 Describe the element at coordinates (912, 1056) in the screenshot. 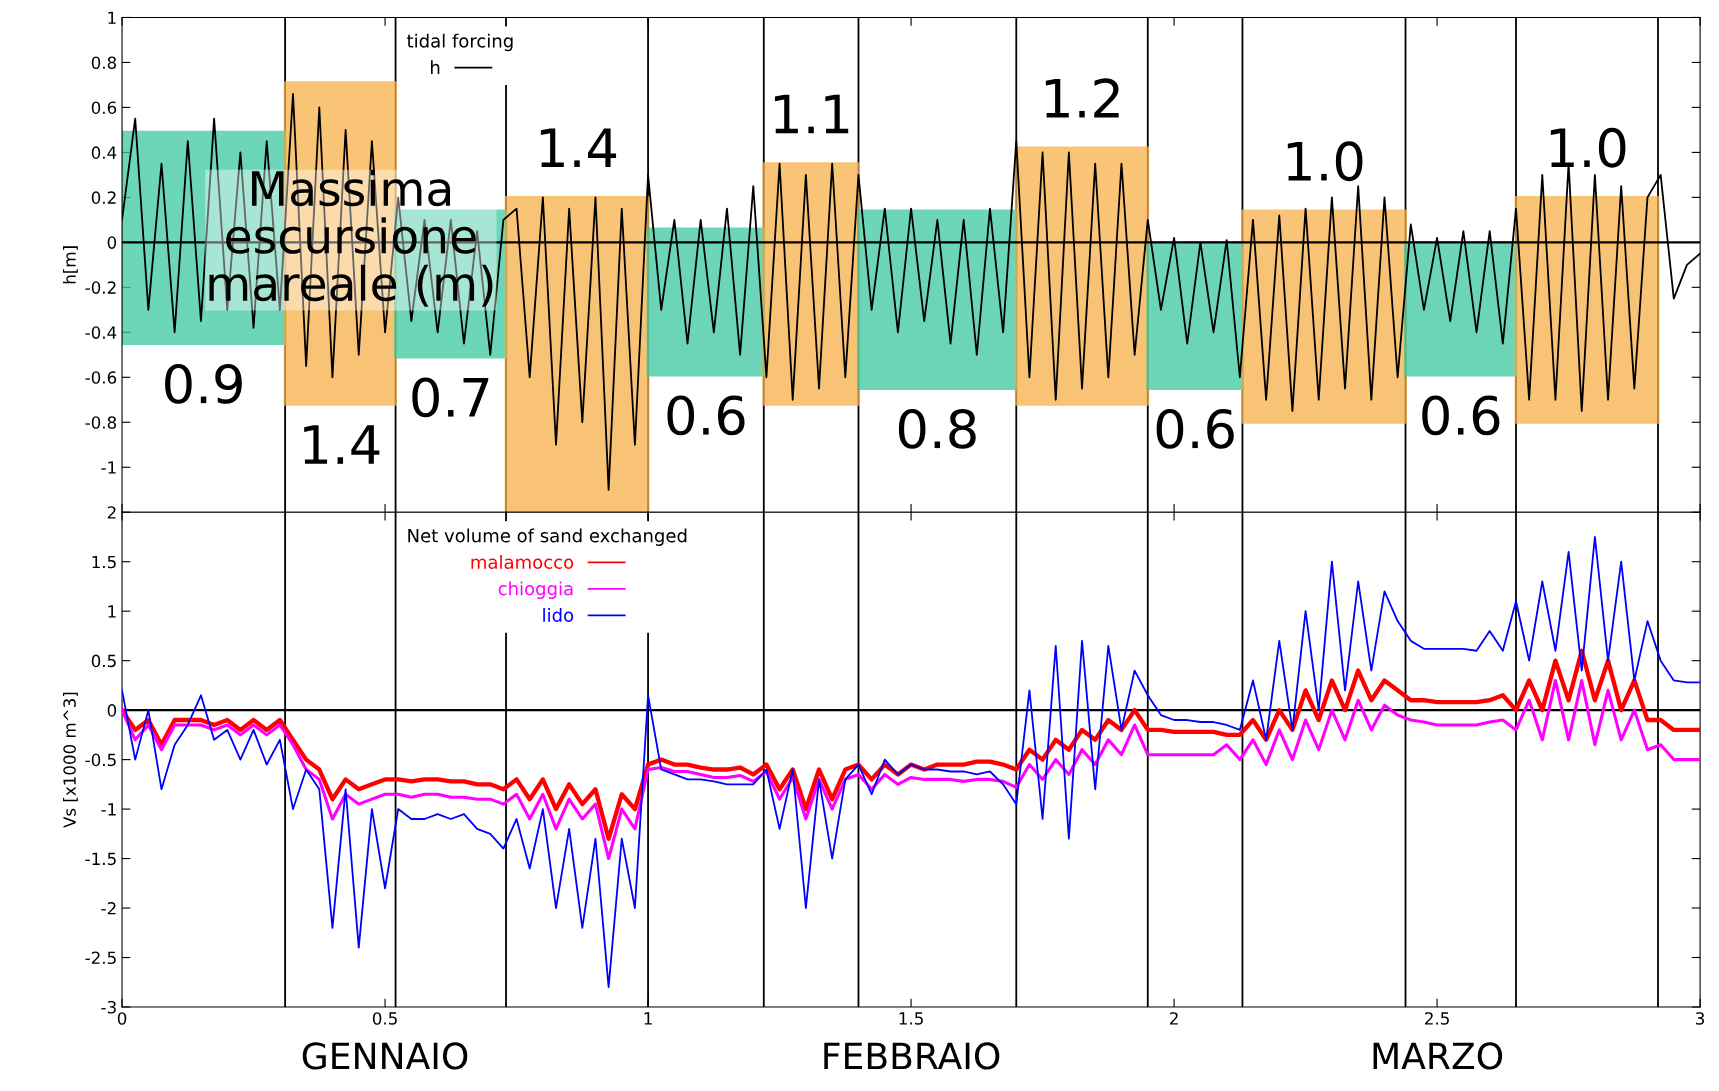

I see `text: FEBBRAIO` at that location.